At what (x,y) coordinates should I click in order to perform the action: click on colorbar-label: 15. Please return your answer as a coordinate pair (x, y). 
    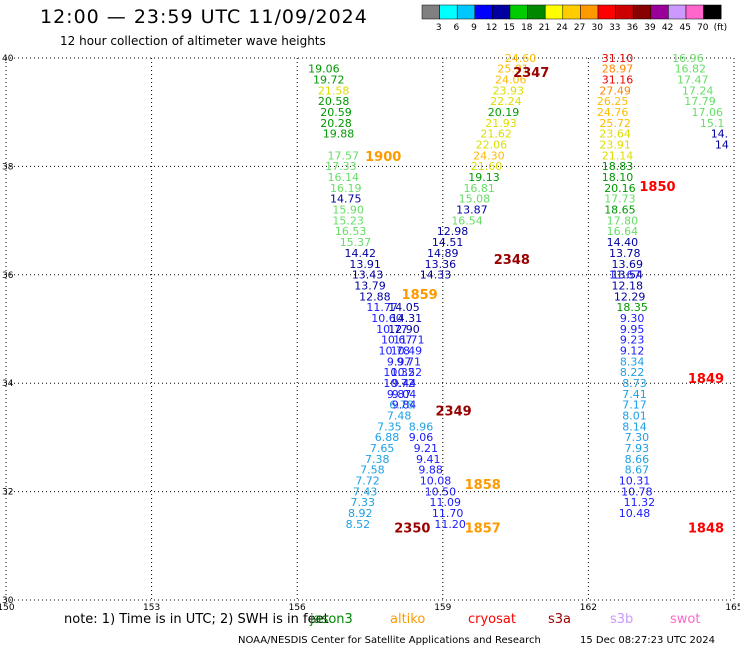
    Looking at the image, I should click on (508, 28).